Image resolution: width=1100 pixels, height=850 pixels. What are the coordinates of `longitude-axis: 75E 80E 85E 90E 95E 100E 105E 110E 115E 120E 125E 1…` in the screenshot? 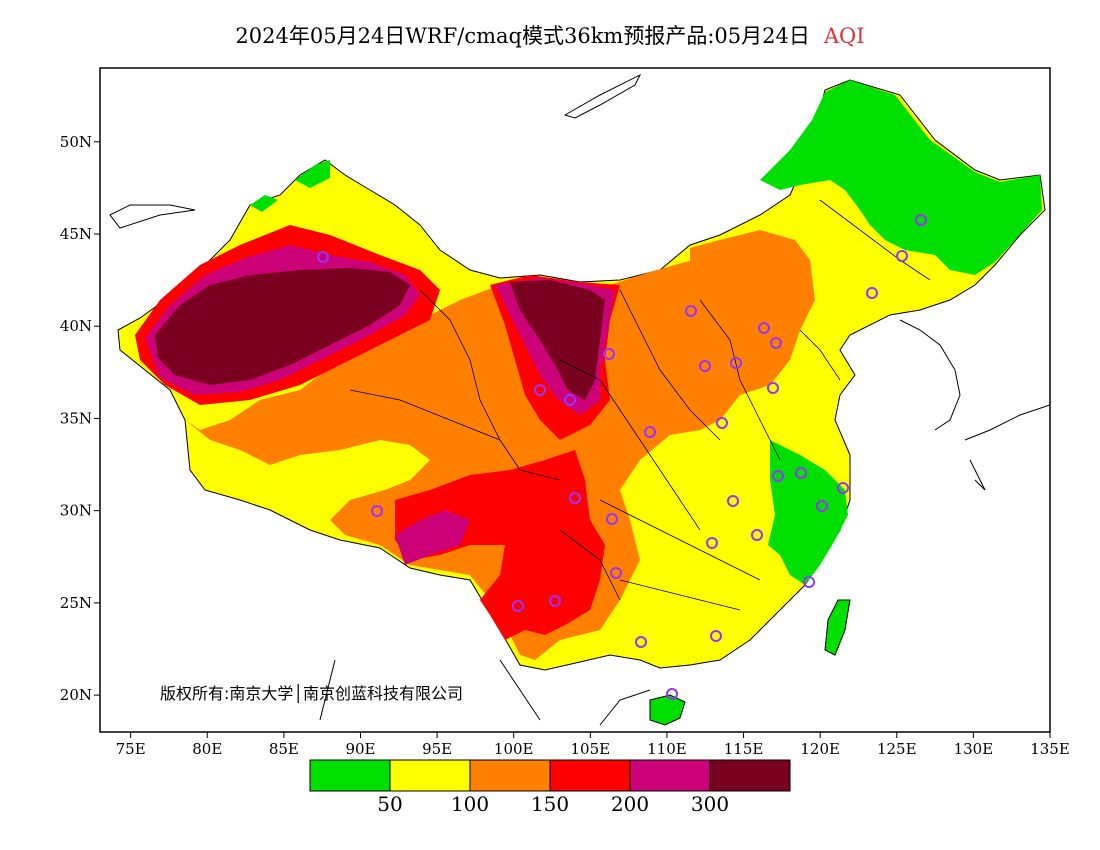 It's located at (593, 745).